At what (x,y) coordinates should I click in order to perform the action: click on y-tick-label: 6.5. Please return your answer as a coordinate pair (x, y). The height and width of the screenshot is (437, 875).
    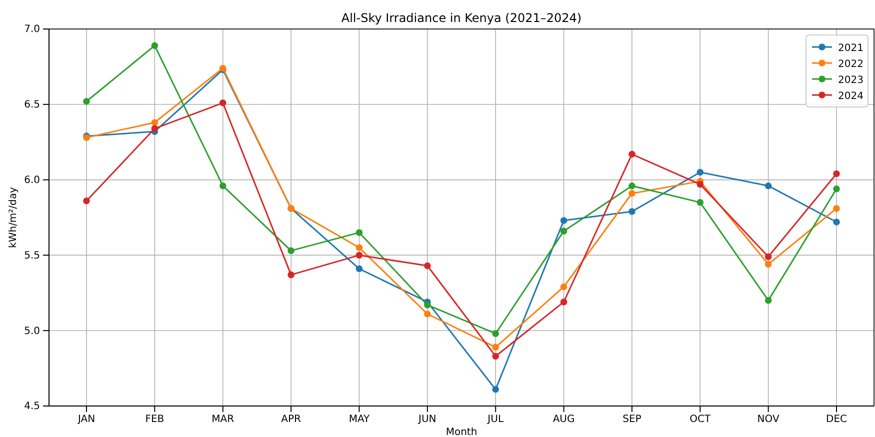
    Looking at the image, I should click on (32, 105).